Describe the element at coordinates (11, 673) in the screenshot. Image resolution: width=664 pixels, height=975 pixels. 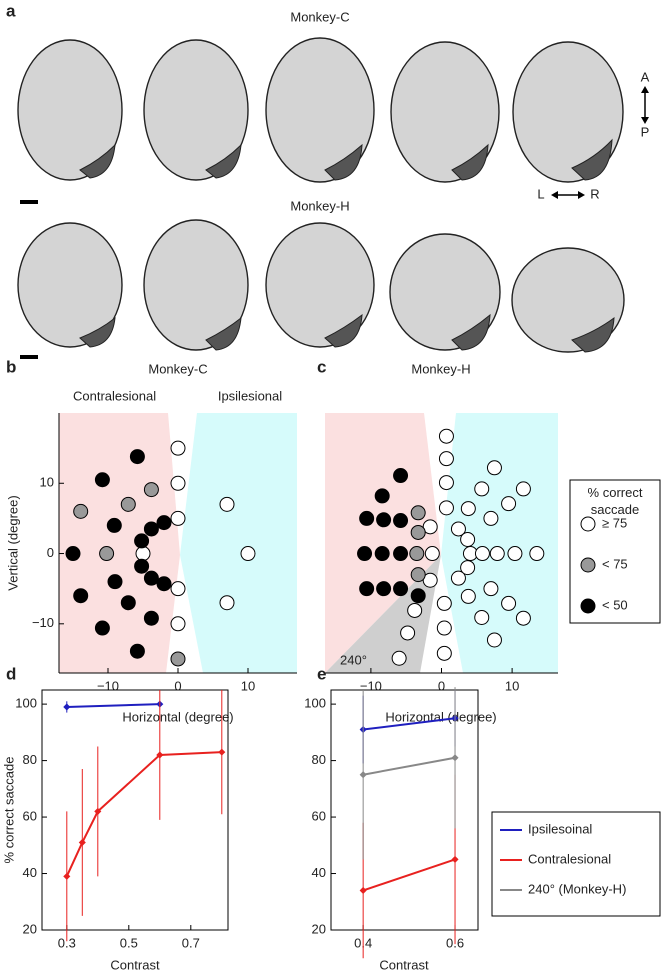
I see `panel-label: d` at that location.